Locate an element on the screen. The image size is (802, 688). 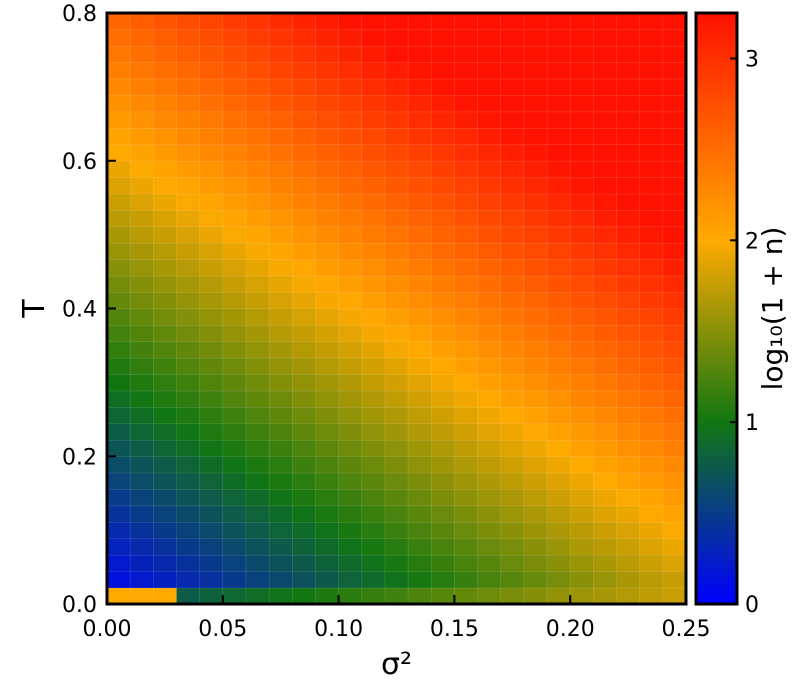
x-tick-label: 0.00 is located at coordinates (107, 629).